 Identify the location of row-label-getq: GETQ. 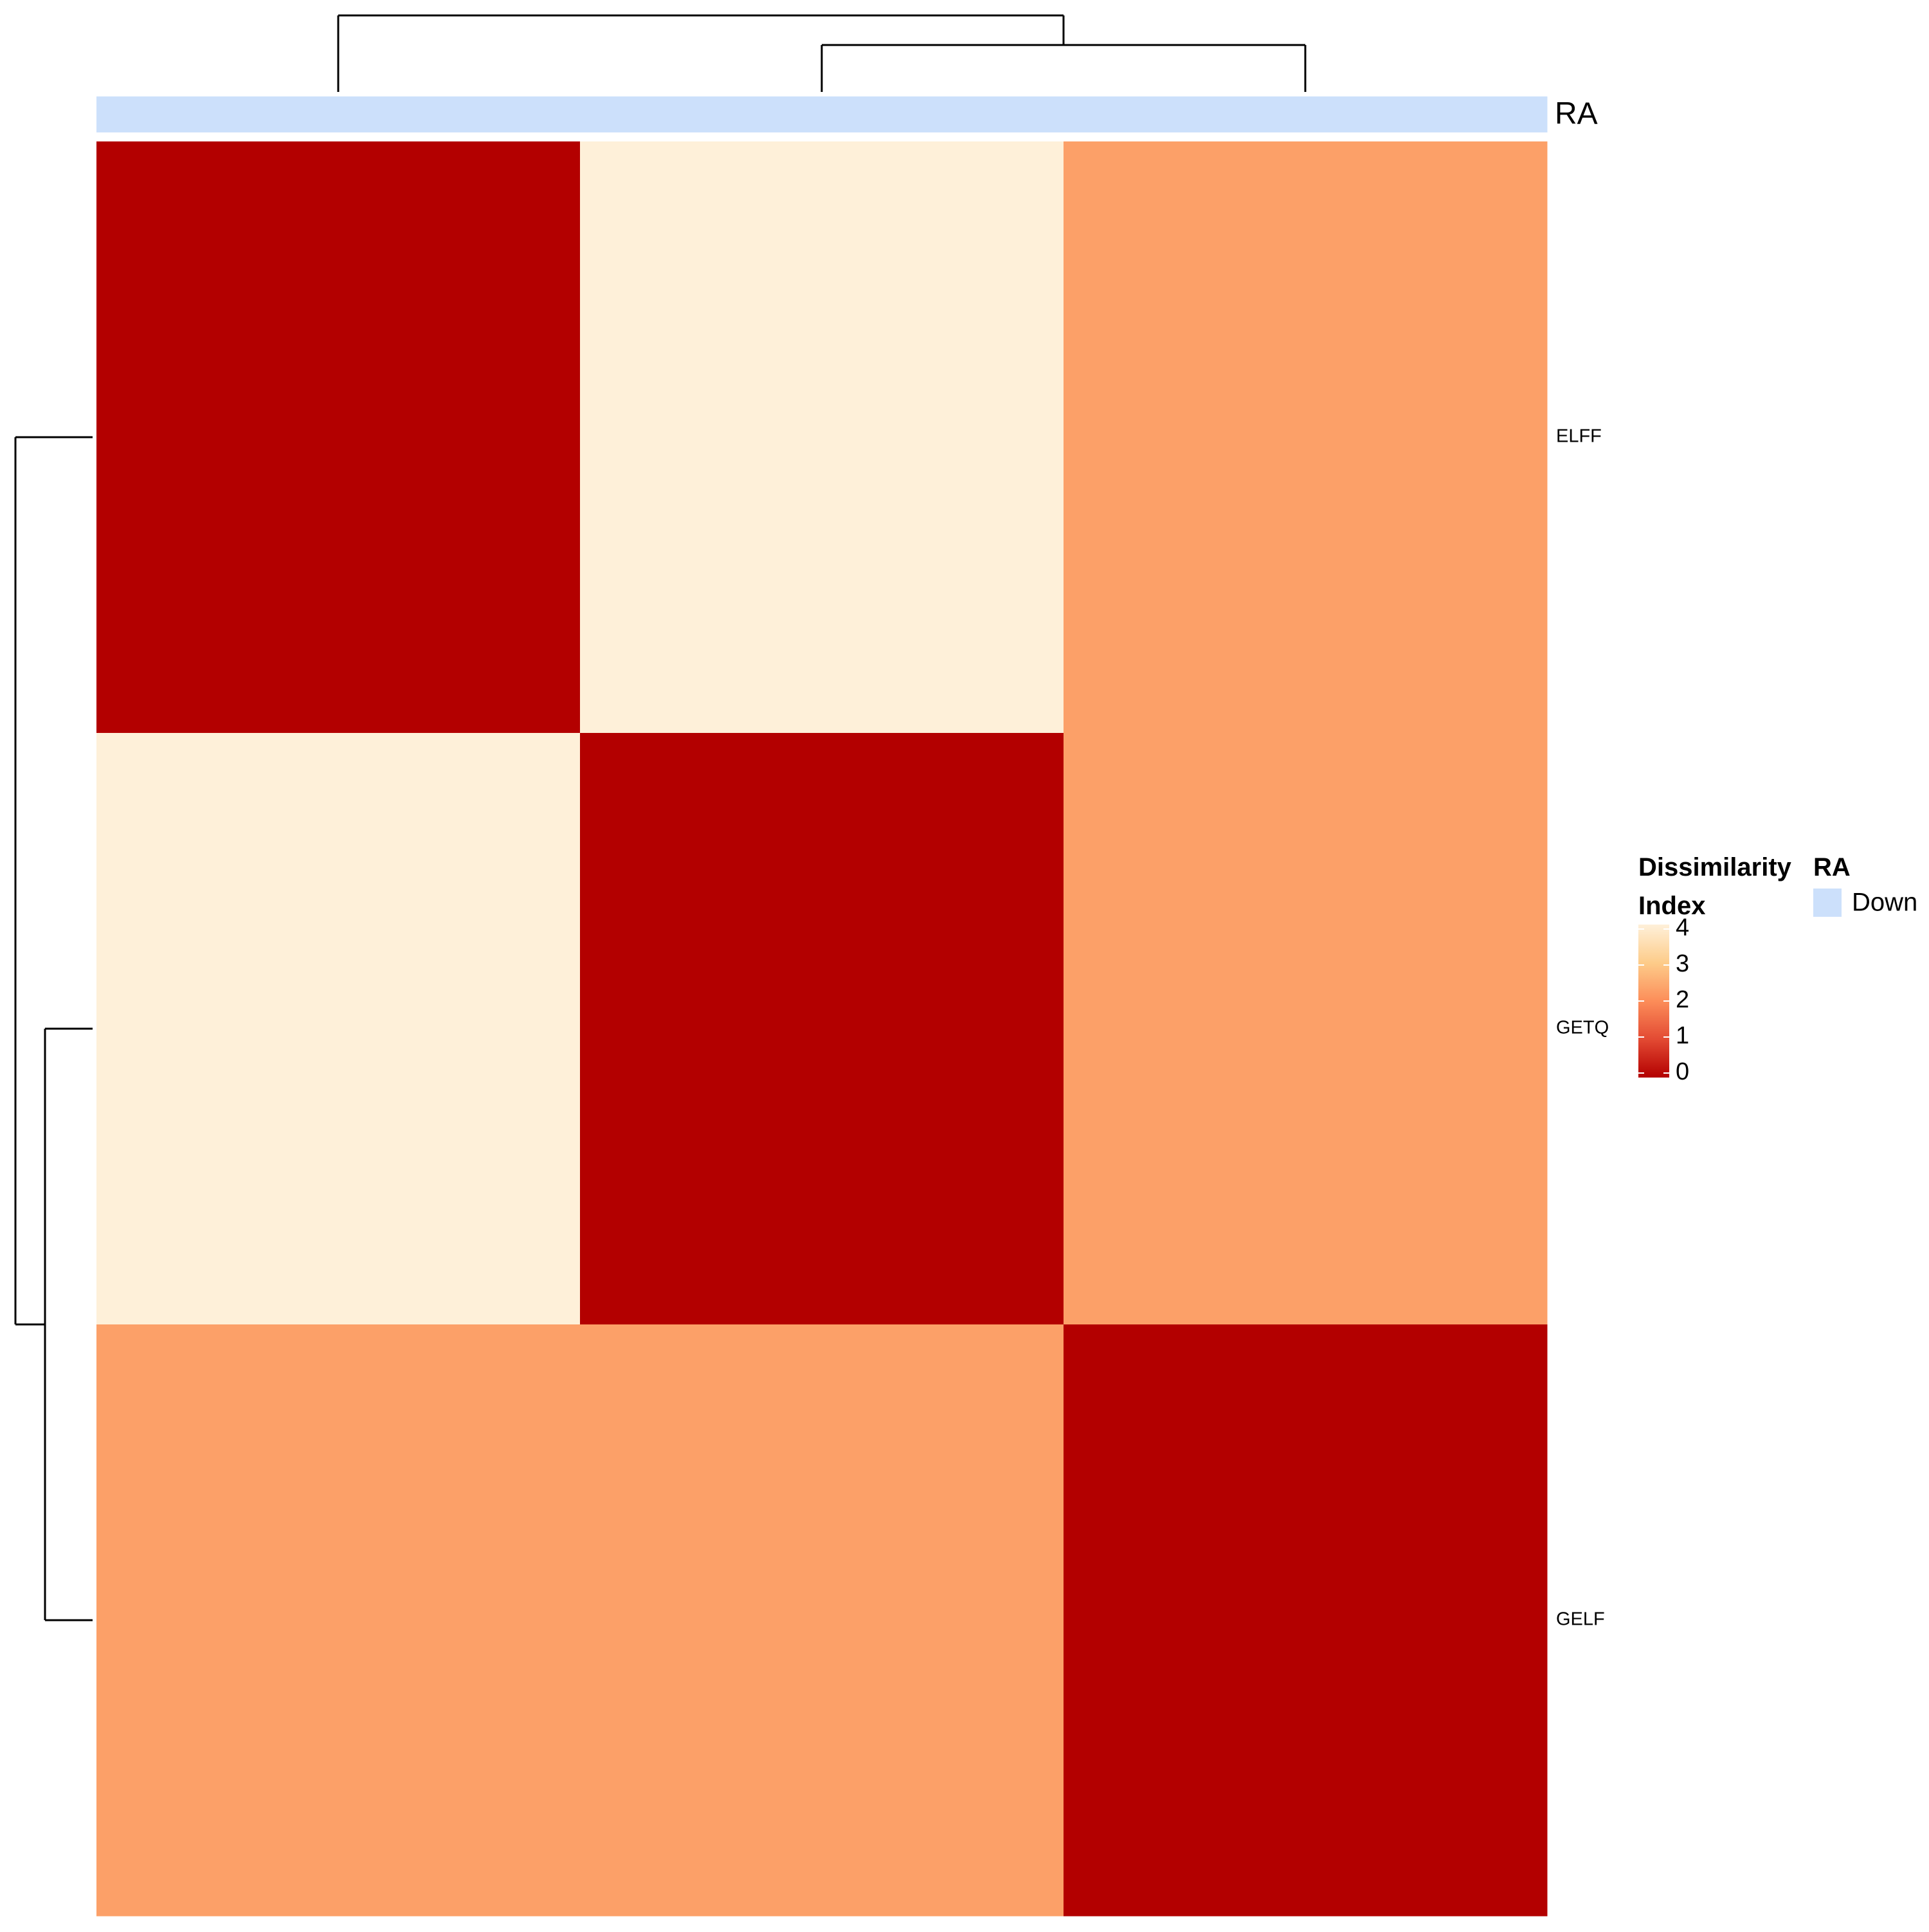
(1582, 1028).